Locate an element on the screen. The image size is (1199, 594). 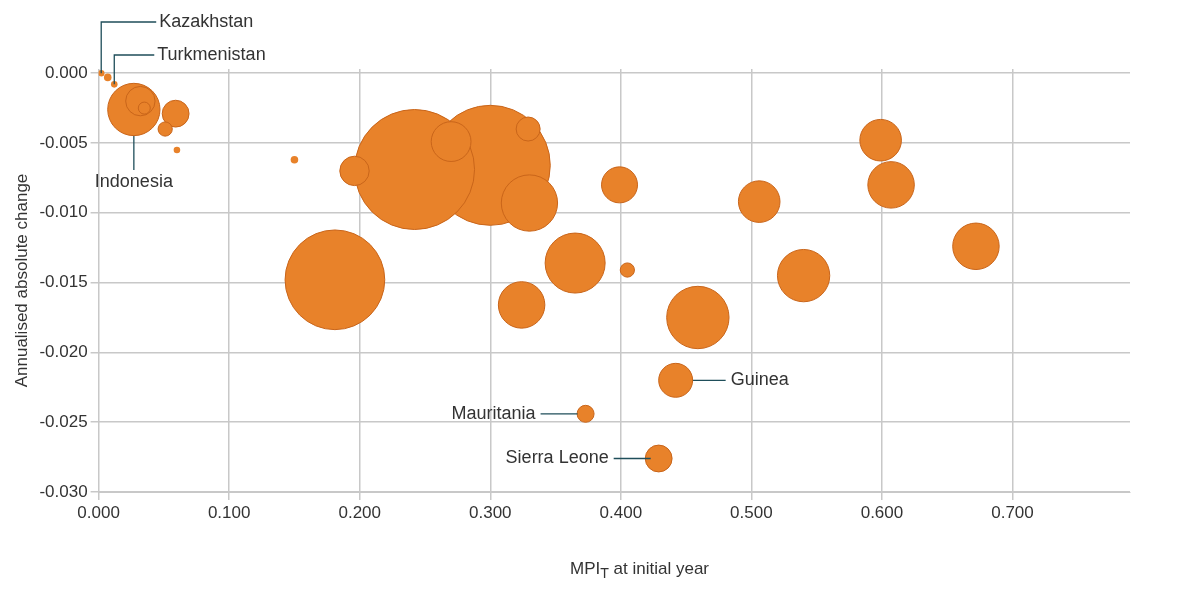
y-tick-label: -0.015 is located at coordinates (63, 282).